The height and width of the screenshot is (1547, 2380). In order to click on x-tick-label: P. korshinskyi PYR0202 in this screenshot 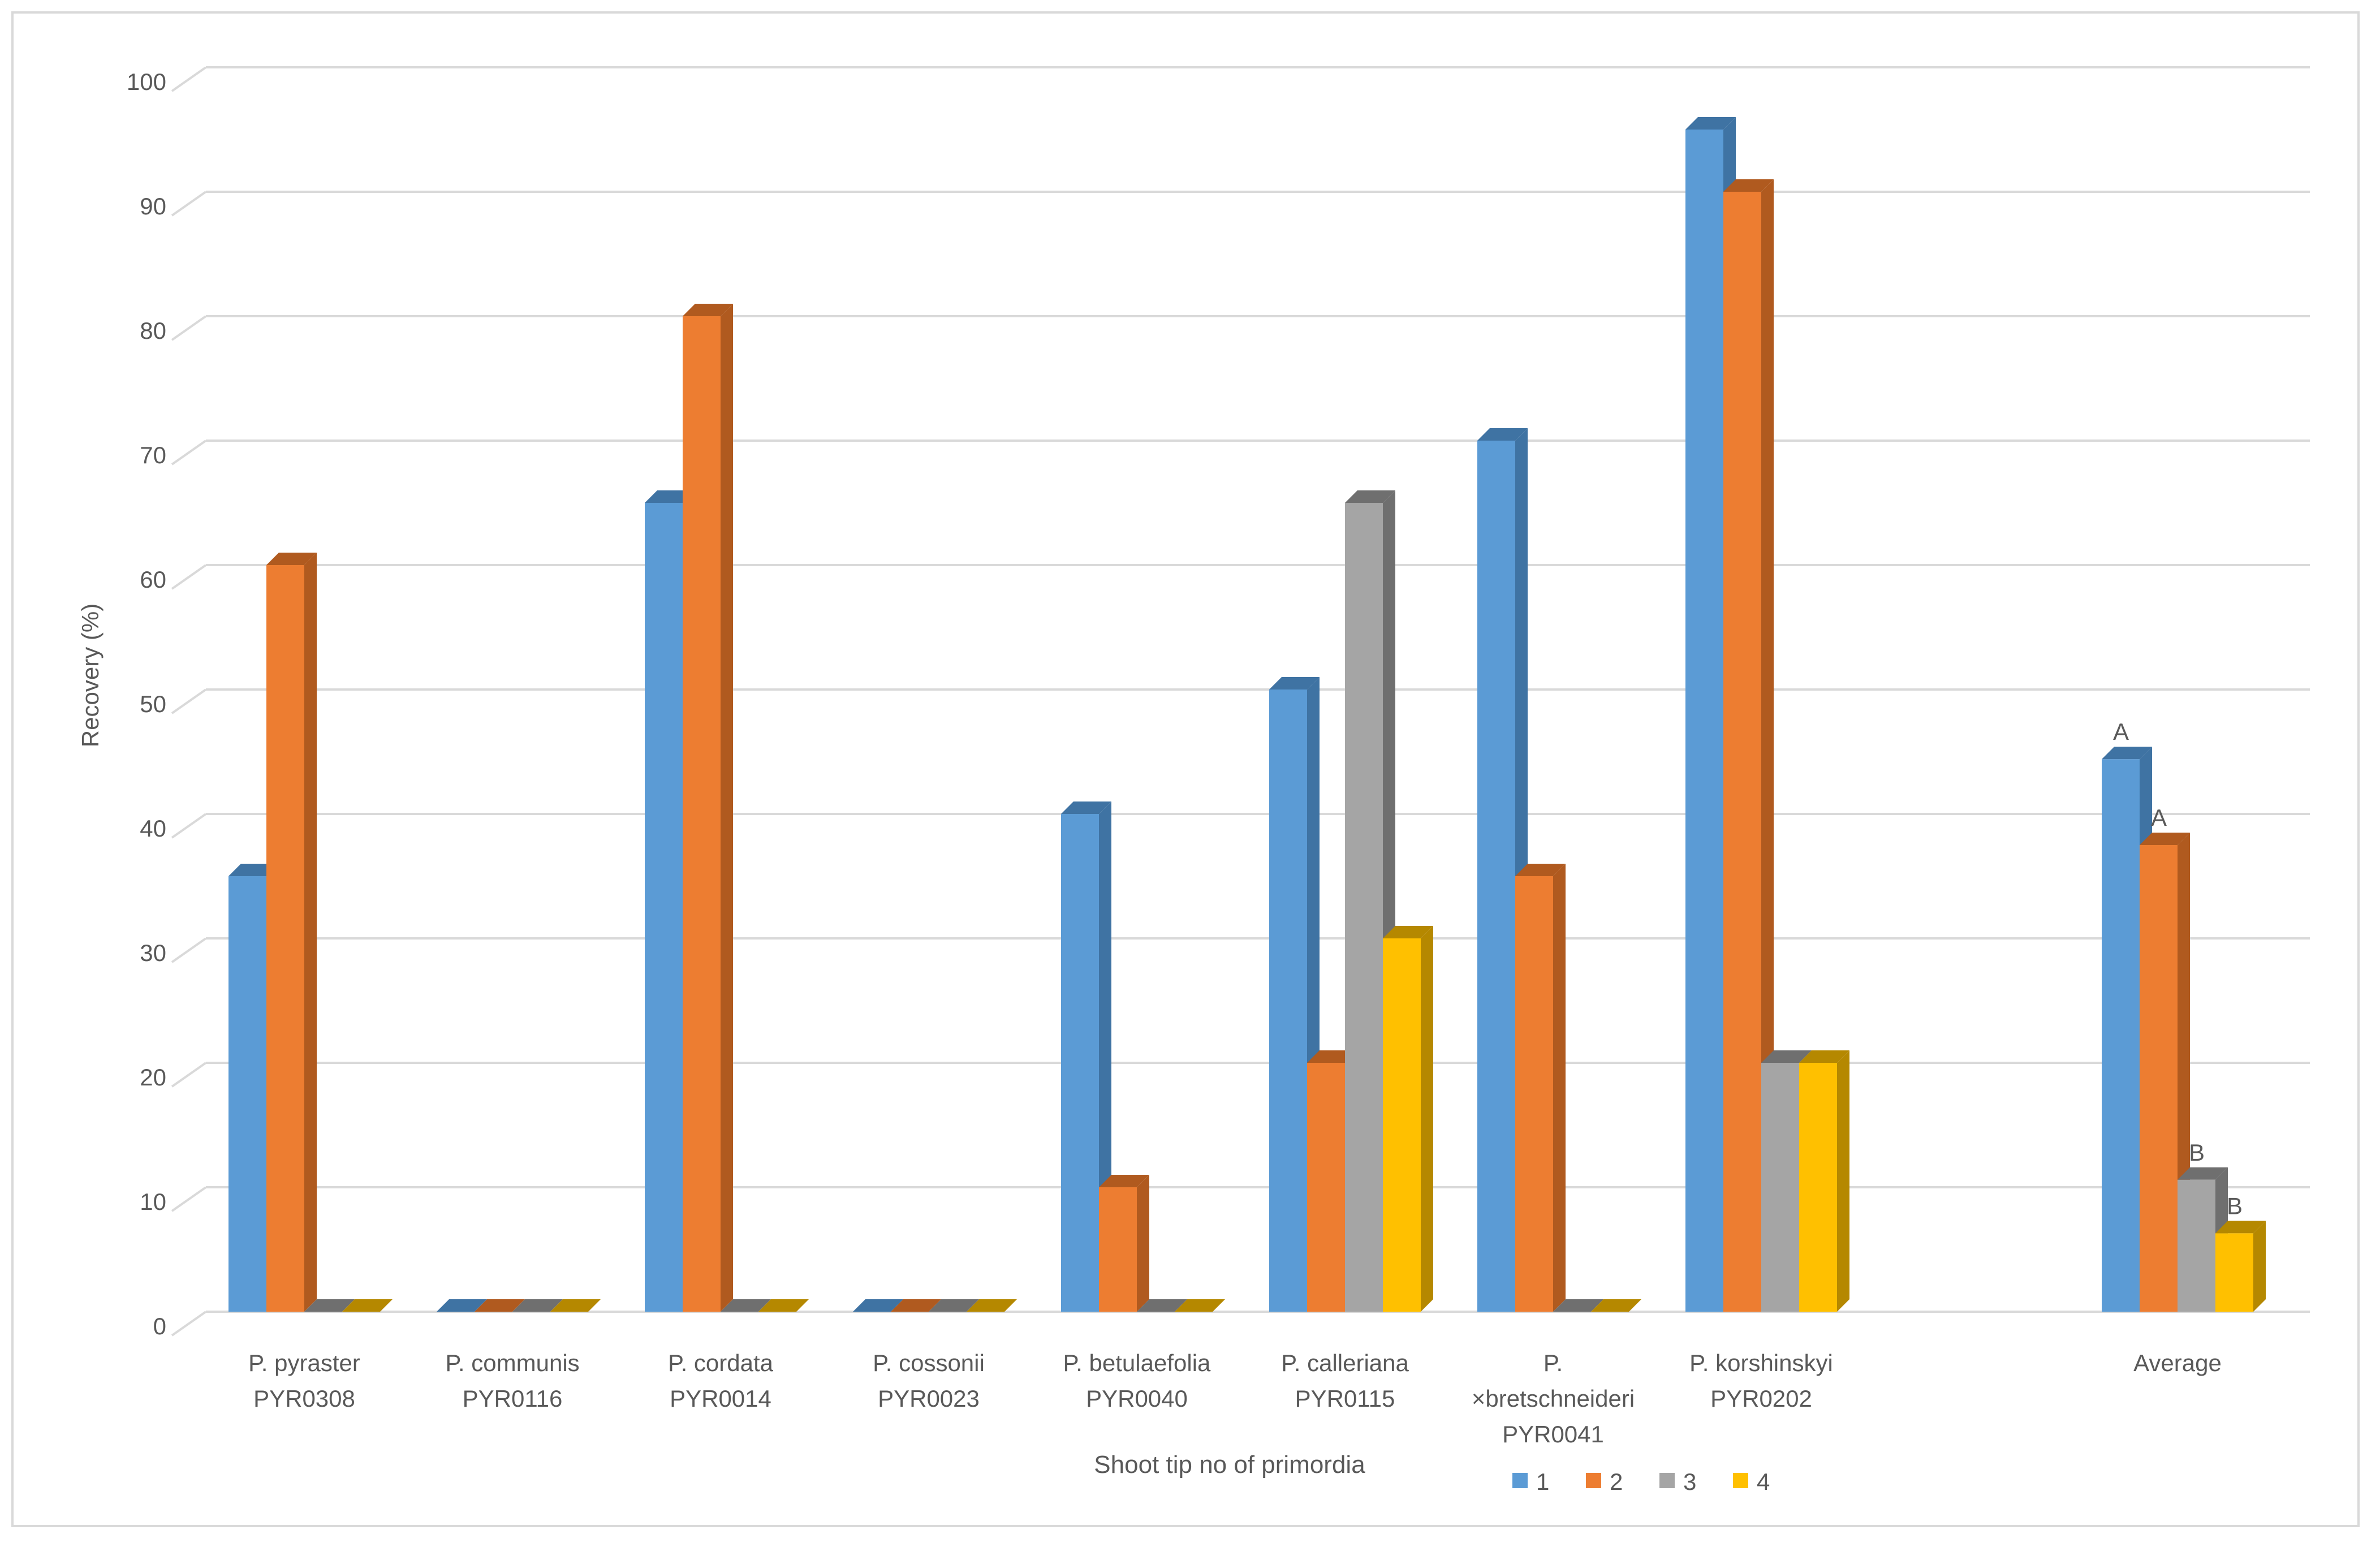, I will do `click(1761, 1381)`.